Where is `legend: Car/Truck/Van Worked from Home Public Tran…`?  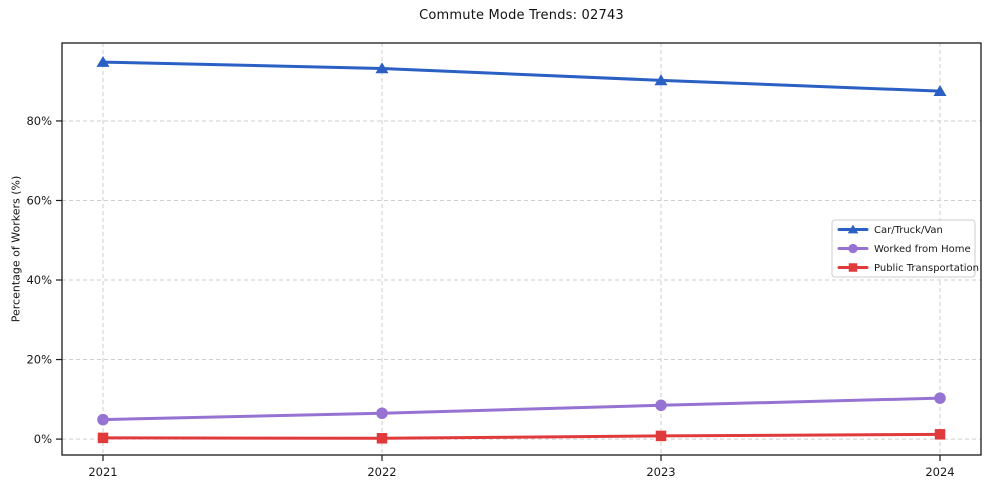
legend: Car/Truck/Van Worked from Home Public Tran… is located at coordinates (905, 248).